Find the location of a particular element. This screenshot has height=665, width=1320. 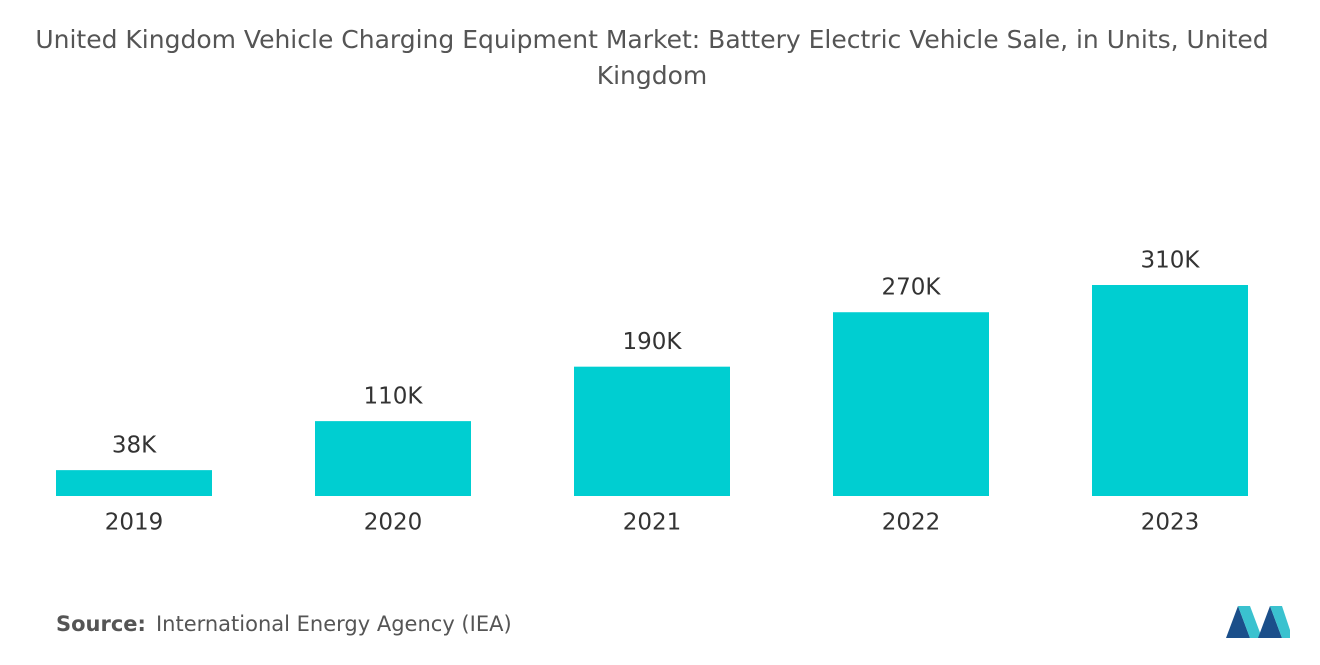

source-label: Source: is located at coordinates (101, 624).